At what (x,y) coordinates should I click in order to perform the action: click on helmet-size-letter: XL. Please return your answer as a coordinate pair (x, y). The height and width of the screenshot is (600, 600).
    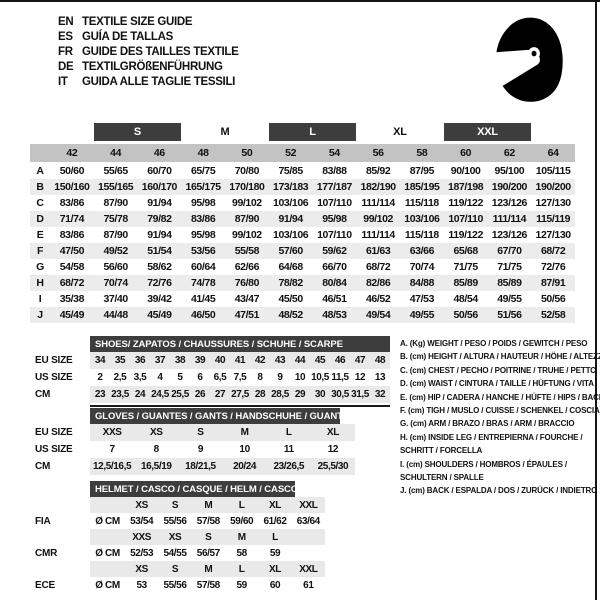
    Looking at the image, I should click on (275, 569).